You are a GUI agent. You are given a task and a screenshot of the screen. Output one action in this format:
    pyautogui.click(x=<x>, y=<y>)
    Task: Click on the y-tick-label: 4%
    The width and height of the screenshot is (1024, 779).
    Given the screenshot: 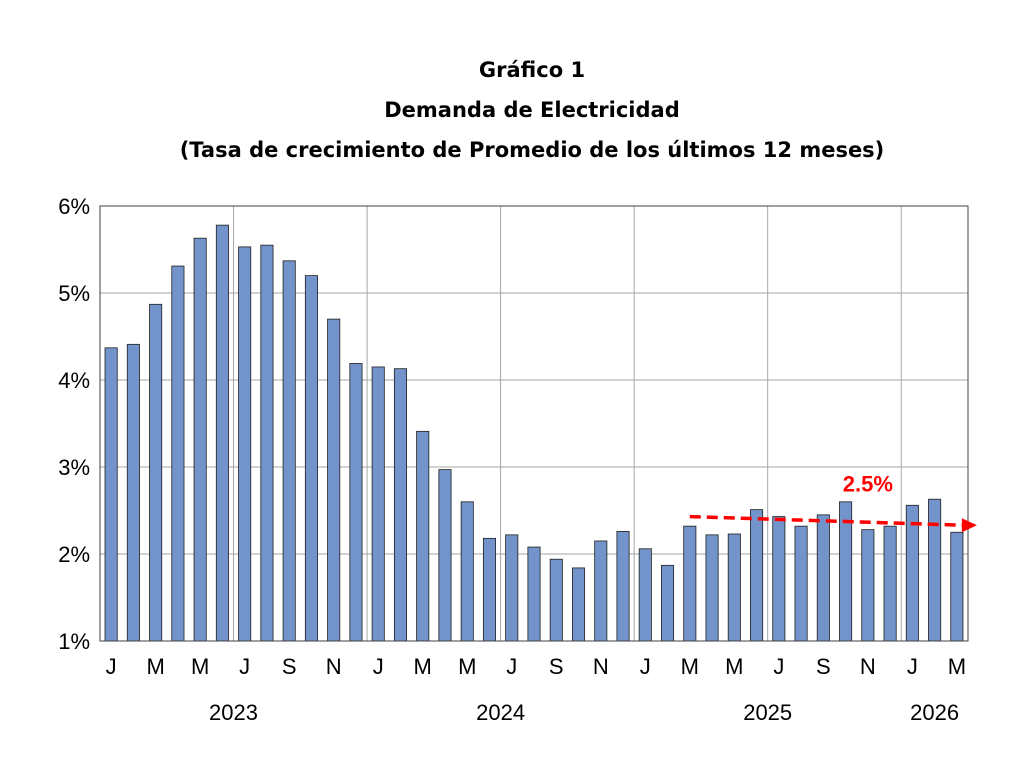 What is the action you would take?
    pyautogui.click(x=74, y=380)
    